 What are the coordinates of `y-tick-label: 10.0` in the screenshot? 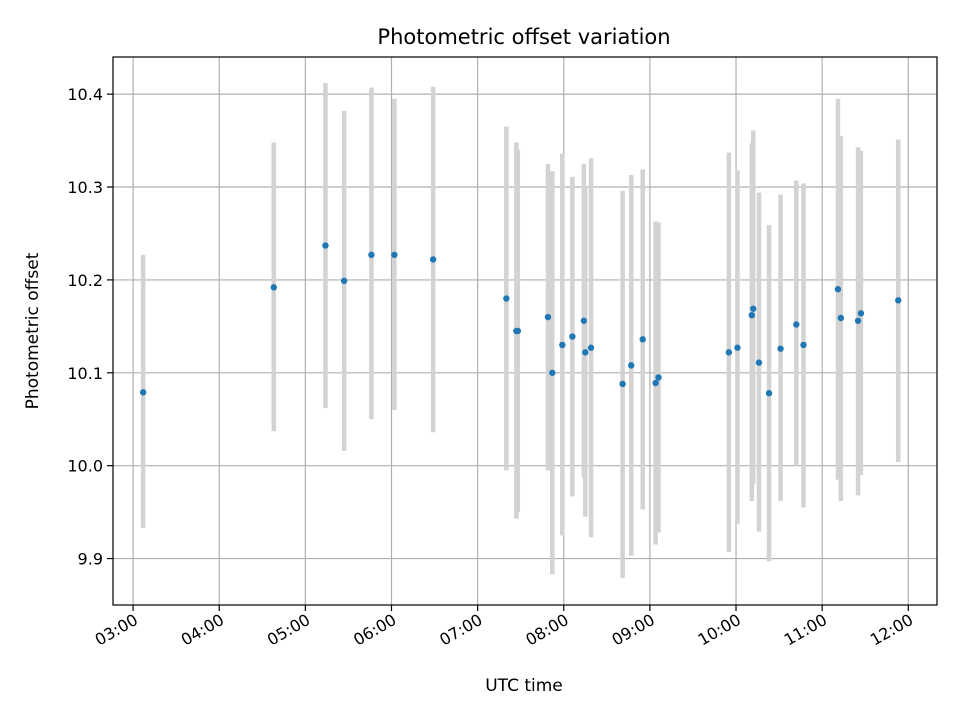 It's located at (85, 466).